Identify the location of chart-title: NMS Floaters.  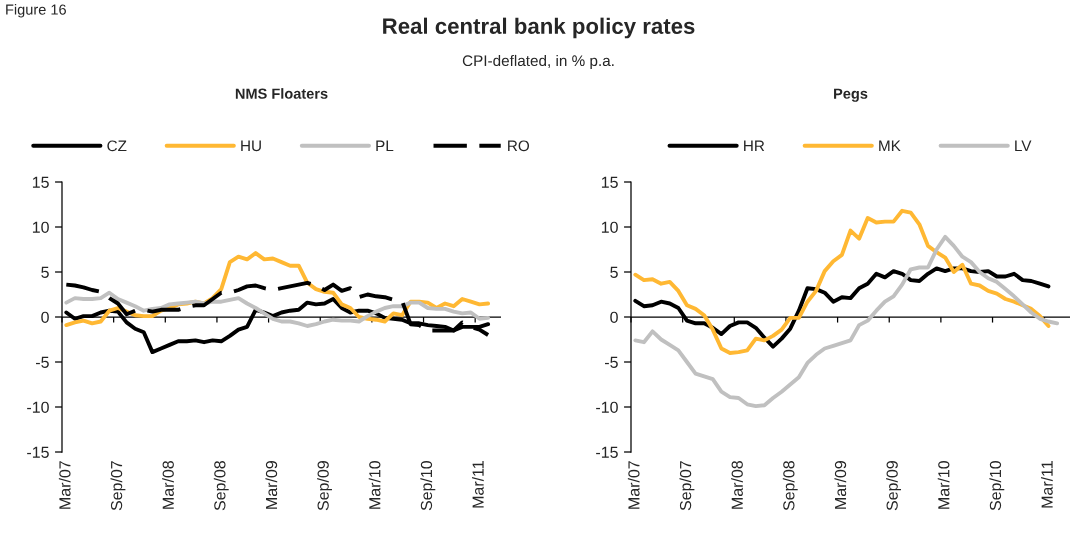
(281, 93).